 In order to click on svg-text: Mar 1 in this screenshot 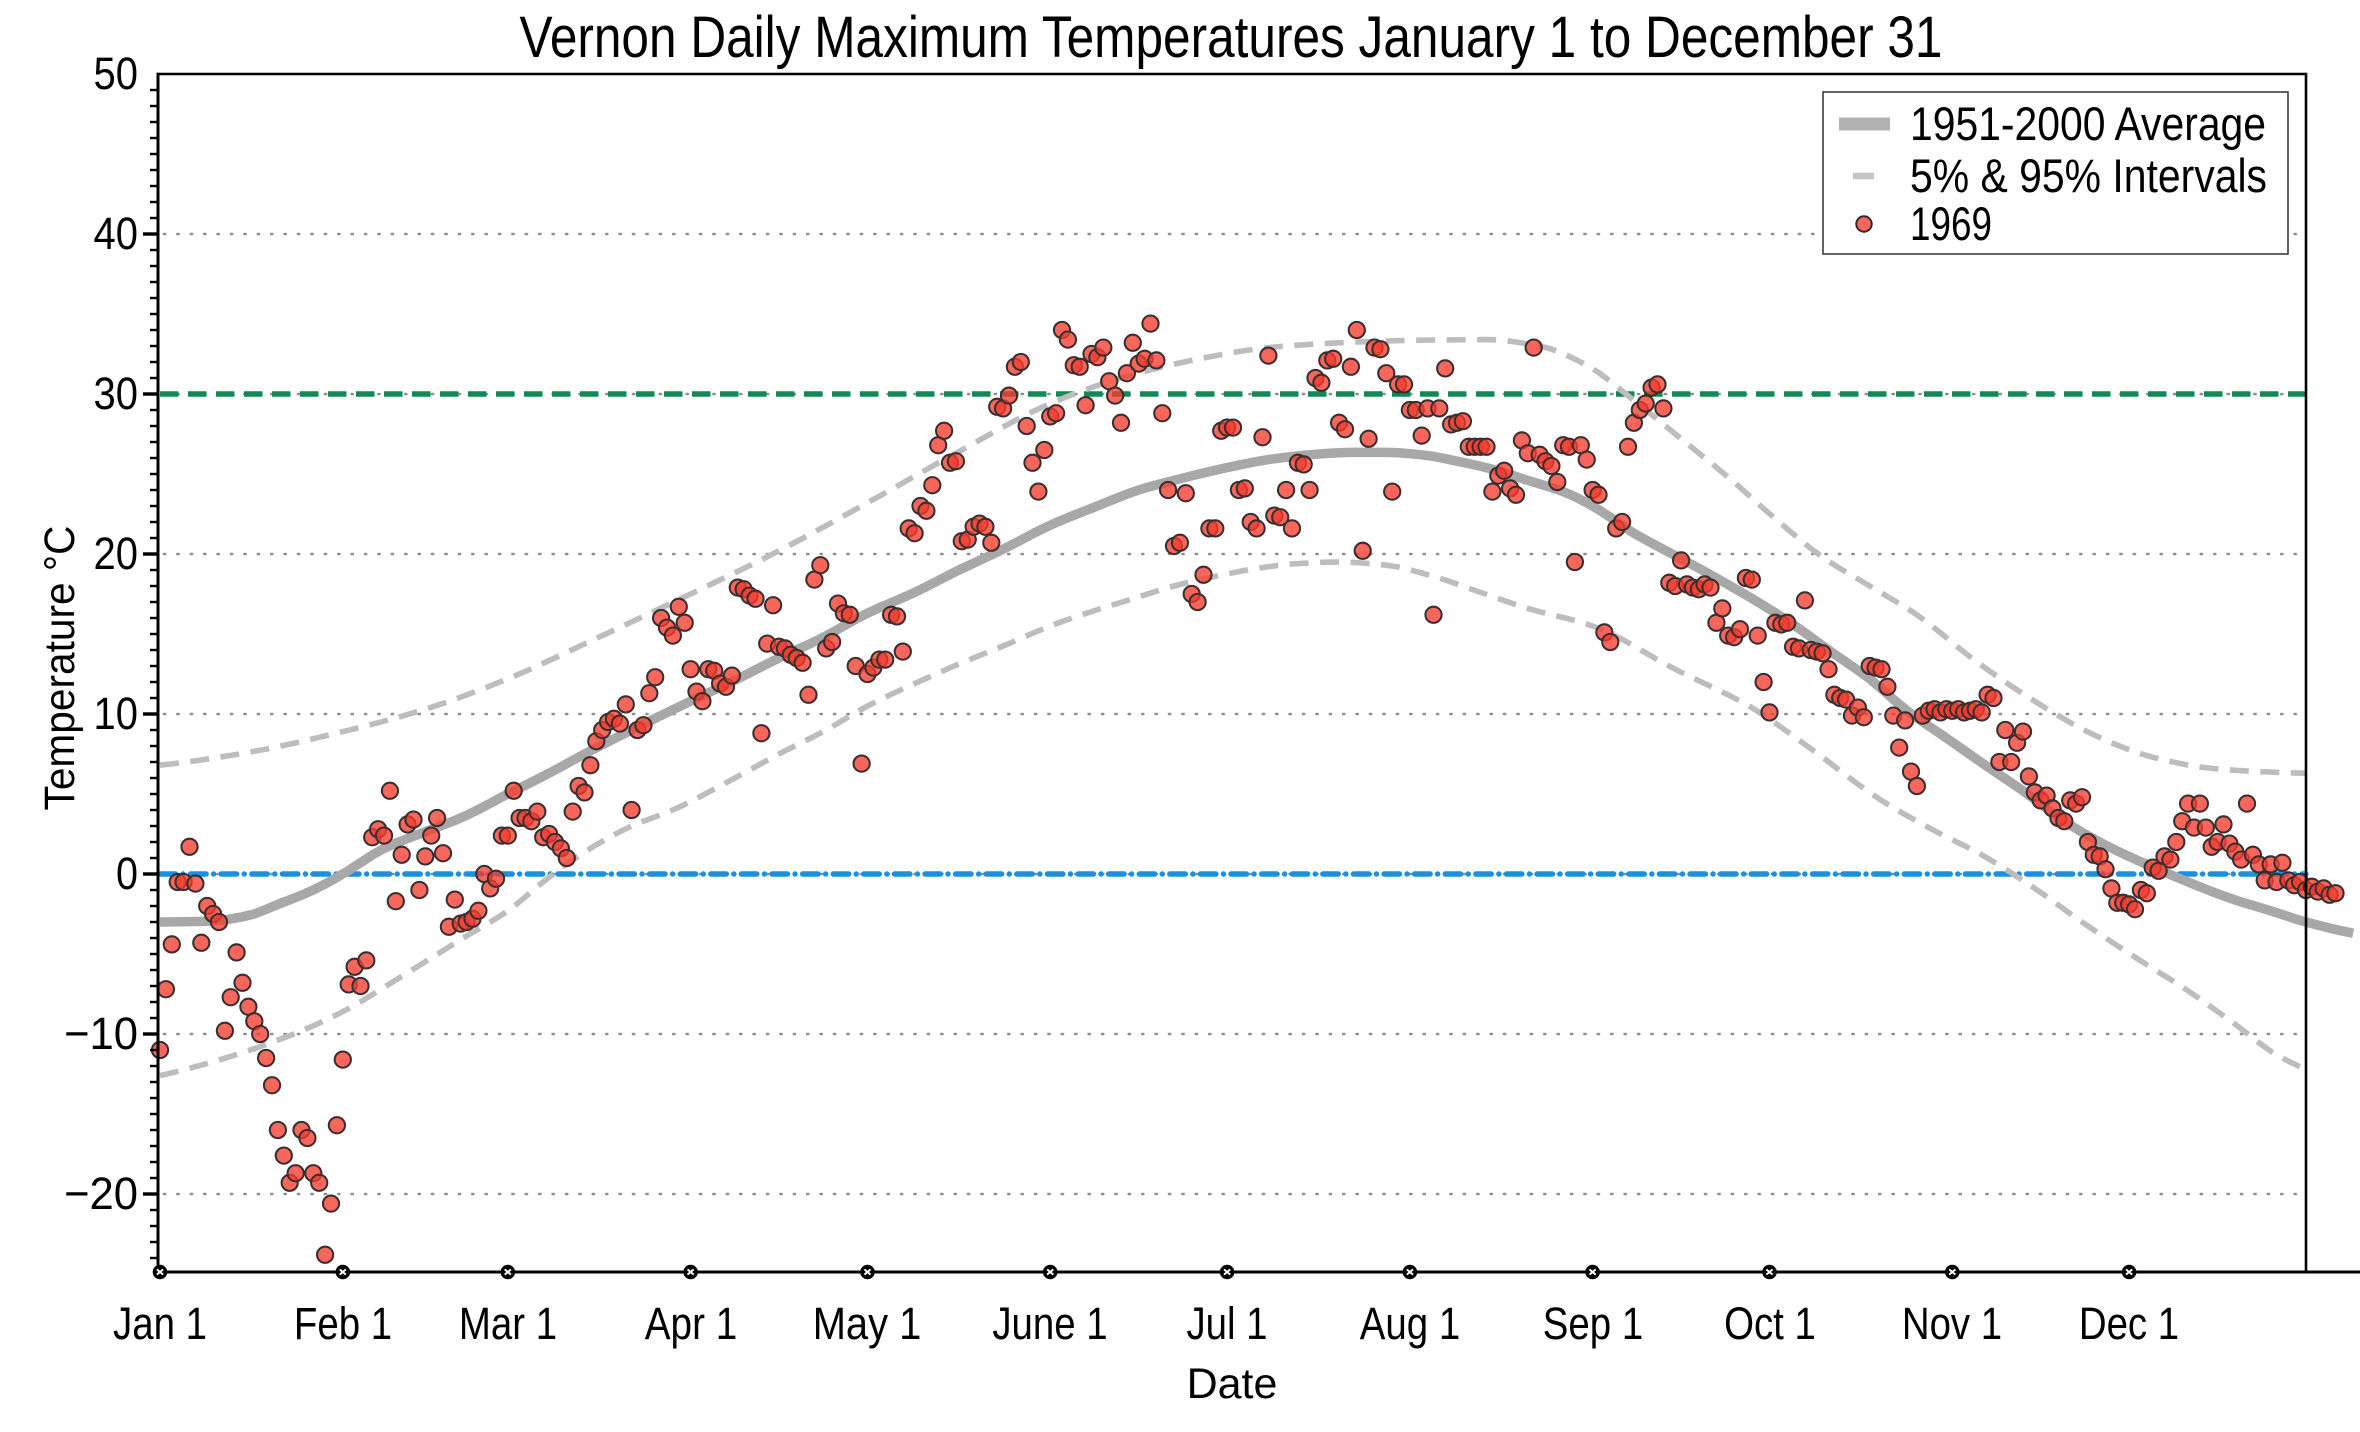, I will do `click(508, 1323)`.